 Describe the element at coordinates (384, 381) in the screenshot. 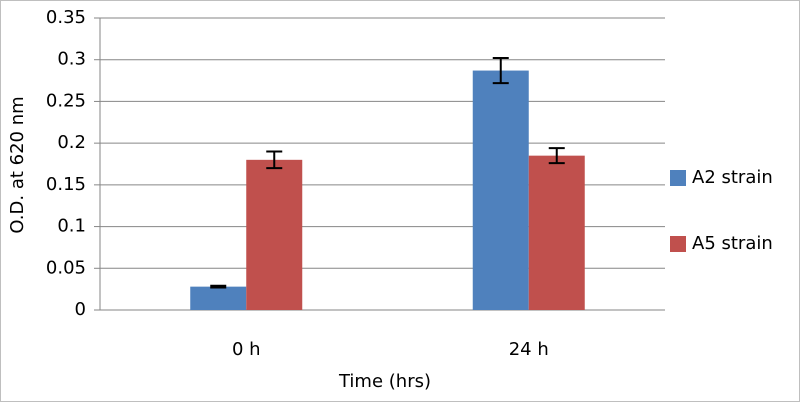

I see `x-axis-label: Time (hrs)` at that location.